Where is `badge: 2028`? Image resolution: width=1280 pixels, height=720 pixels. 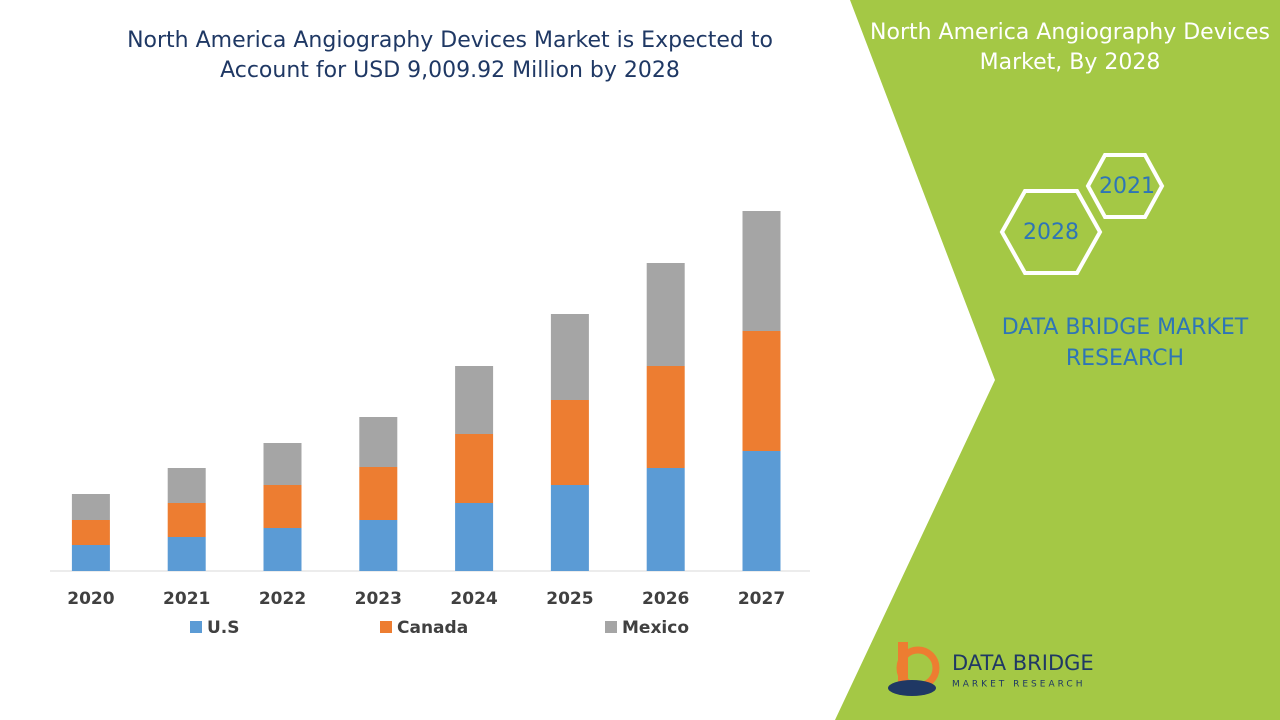 badge: 2028 is located at coordinates (1051, 232).